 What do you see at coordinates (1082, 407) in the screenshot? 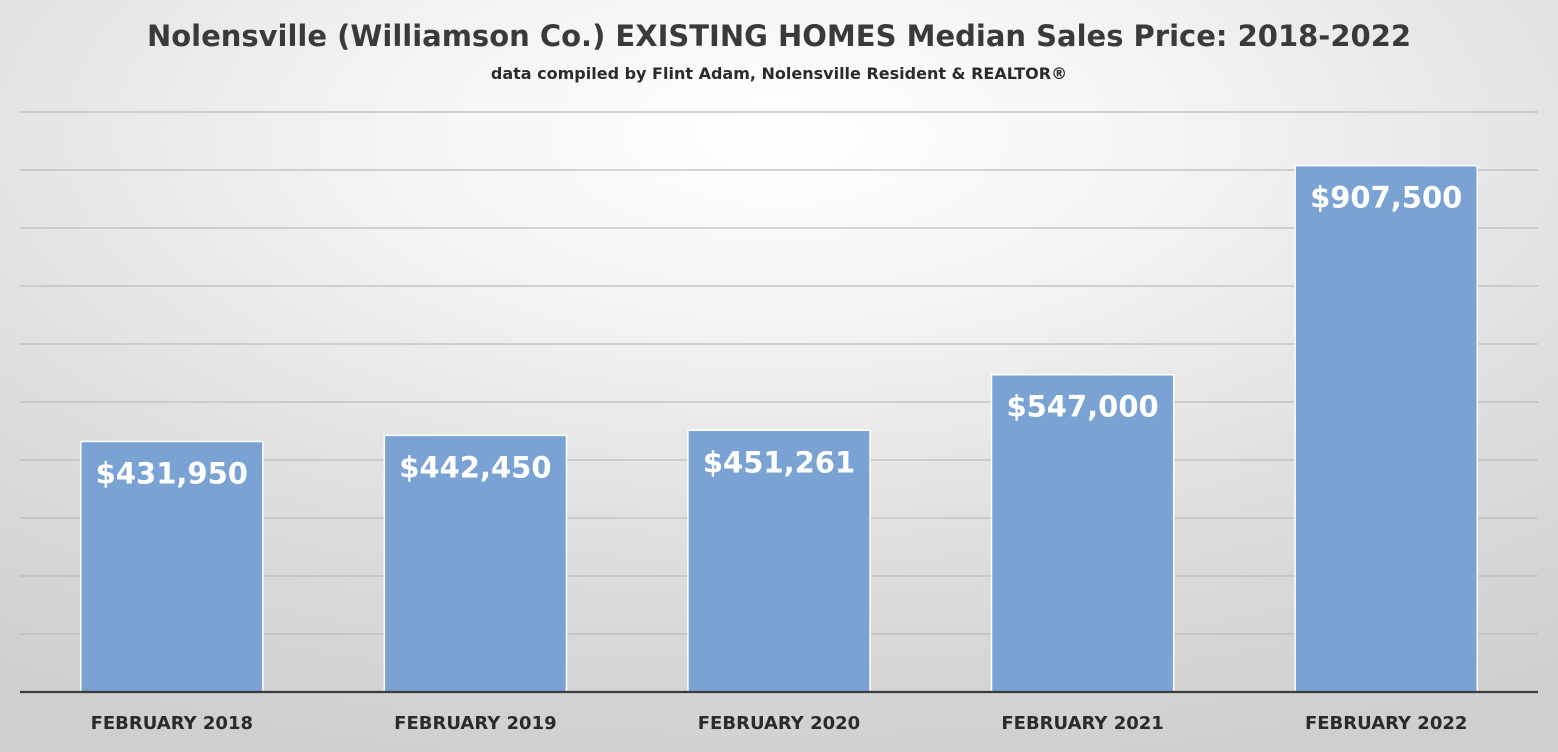
I see `data-label-4: $547,000` at bounding box center [1082, 407].